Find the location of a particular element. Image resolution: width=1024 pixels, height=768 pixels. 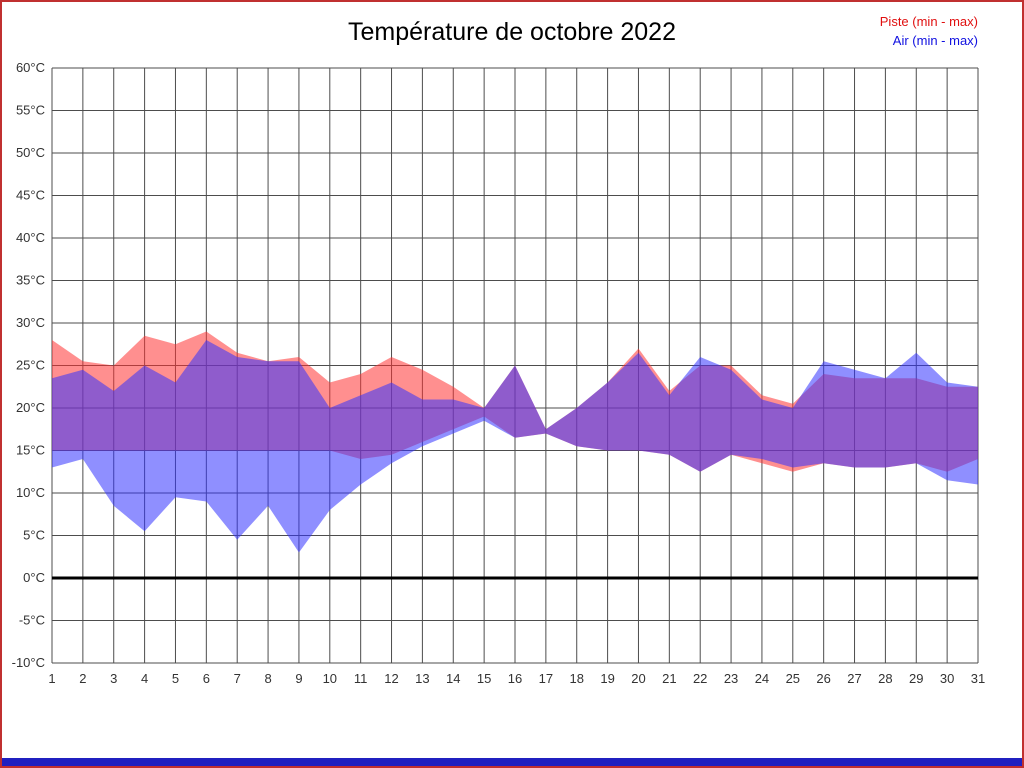

x-tick-label: 26 is located at coordinates (823, 678).